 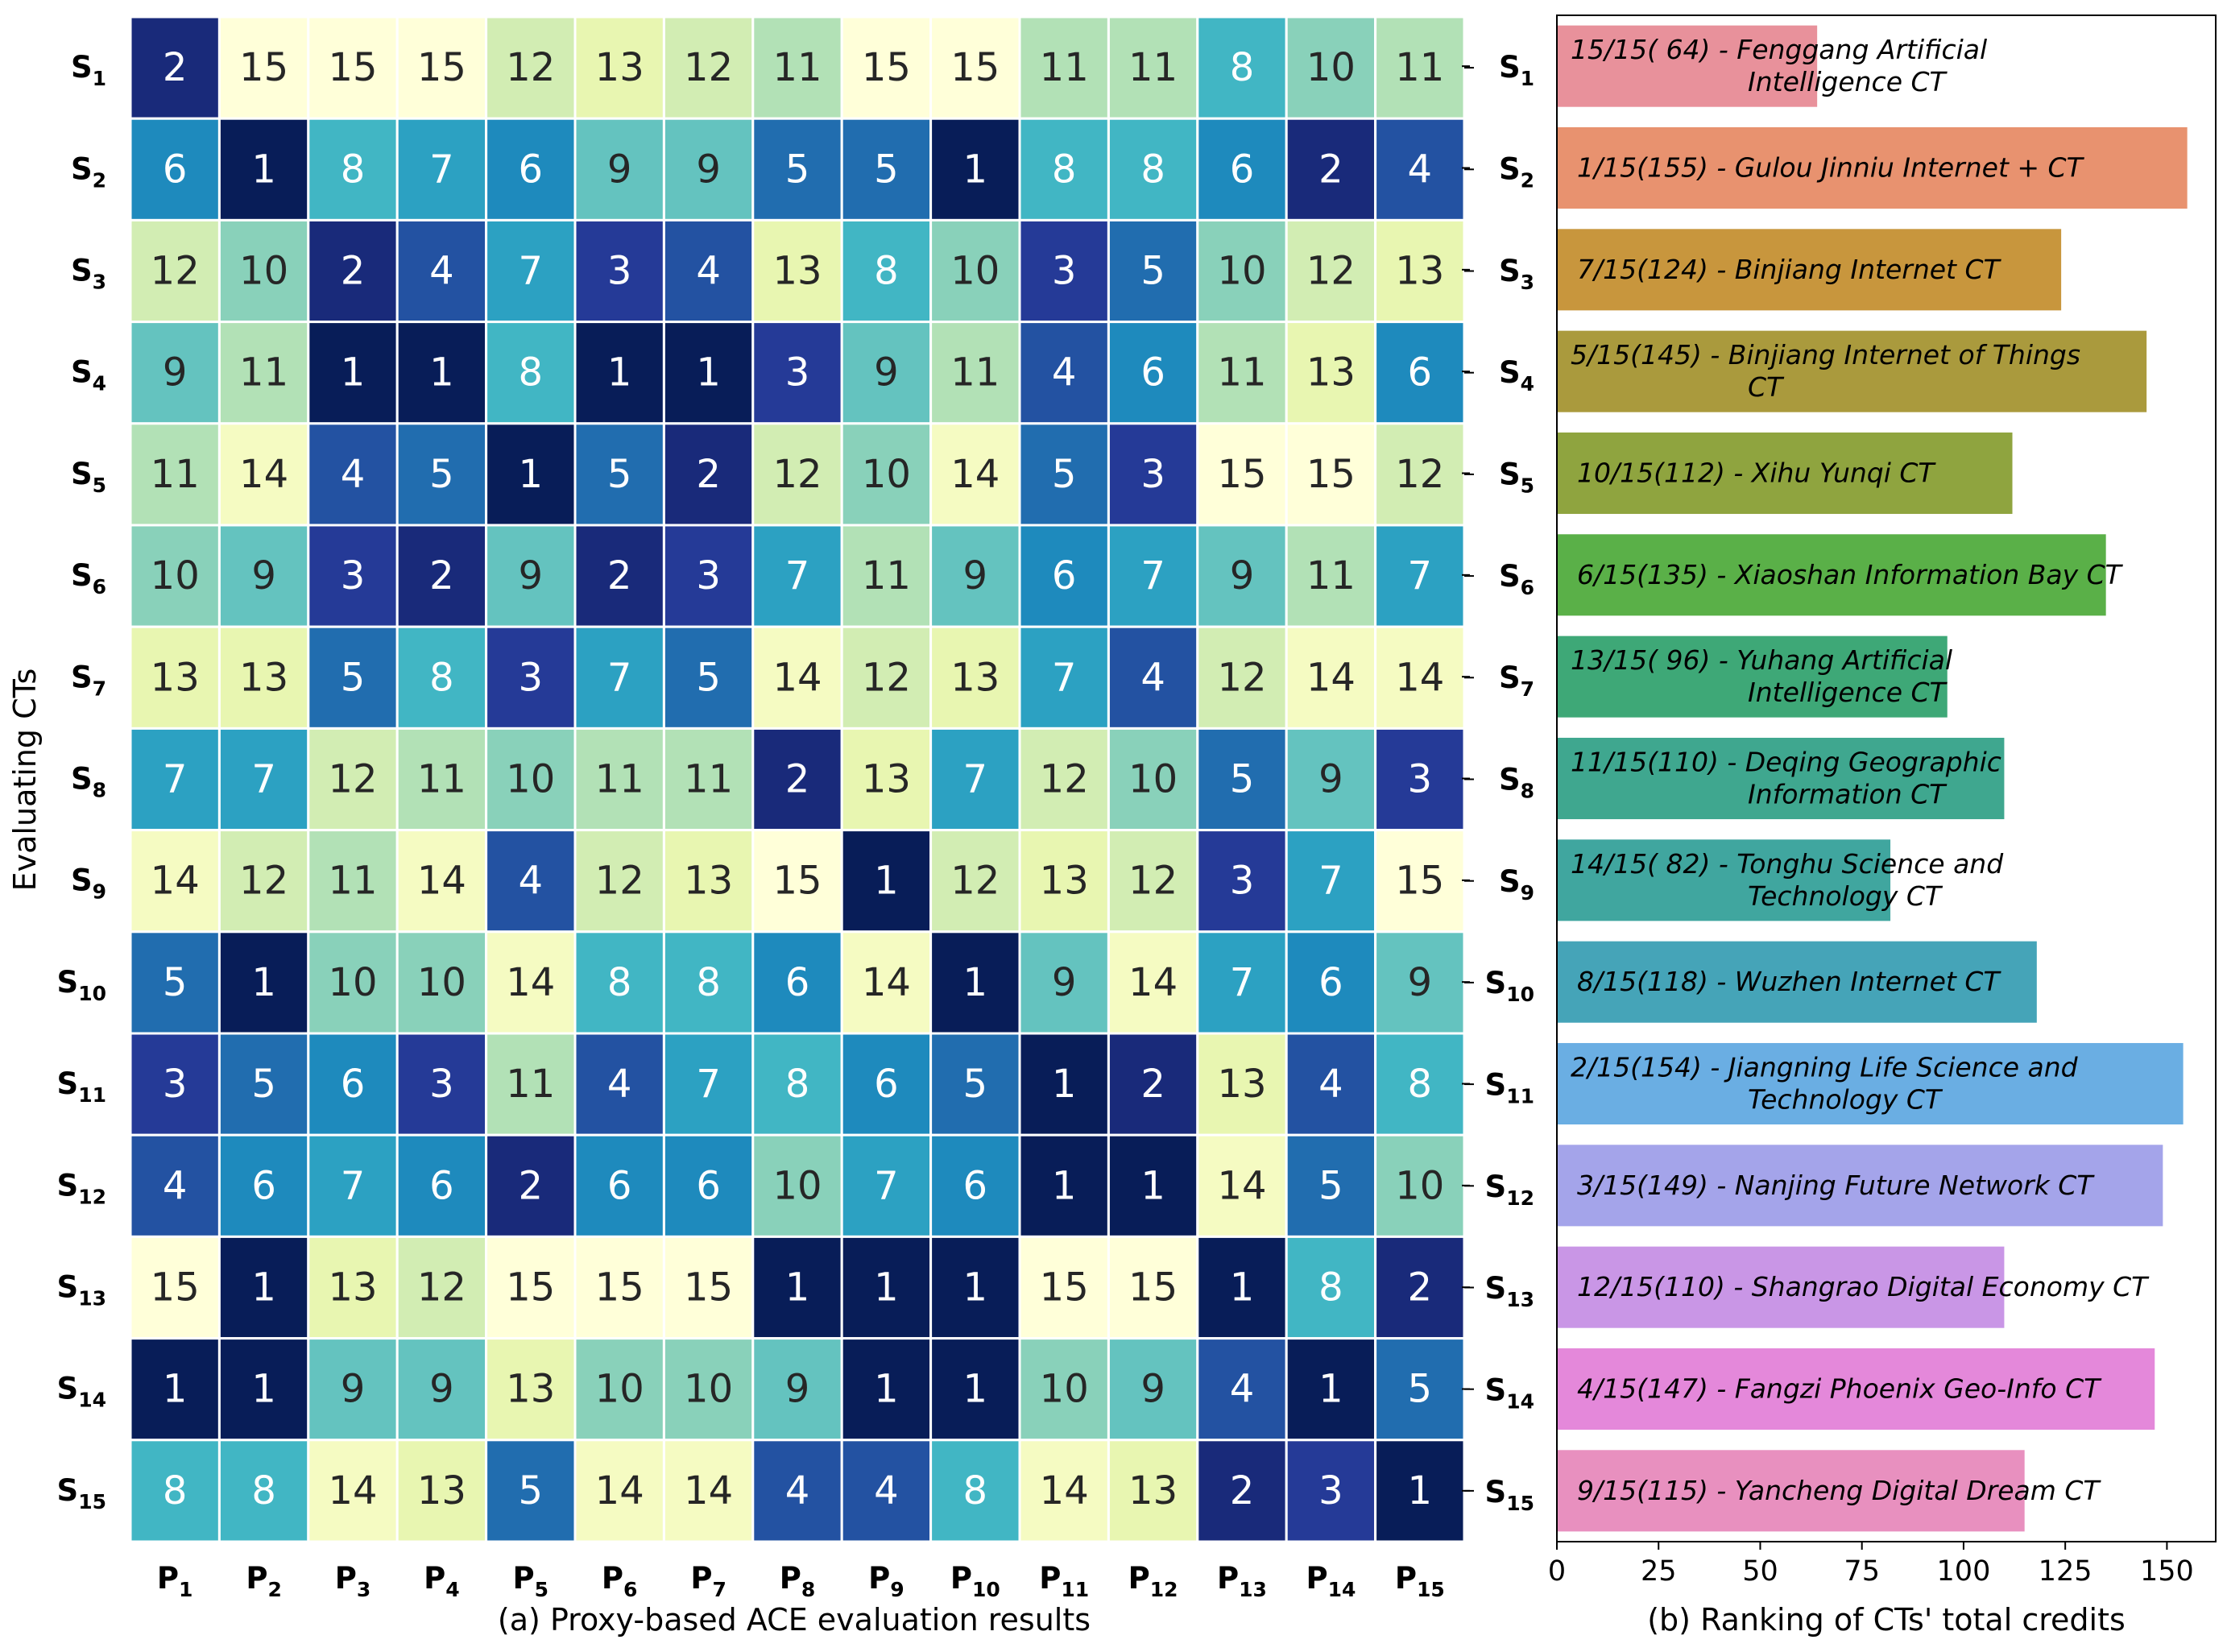 What do you see at coordinates (708, 1581) in the screenshot?
I see `heatmap-col-label: P7` at bounding box center [708, 1581].